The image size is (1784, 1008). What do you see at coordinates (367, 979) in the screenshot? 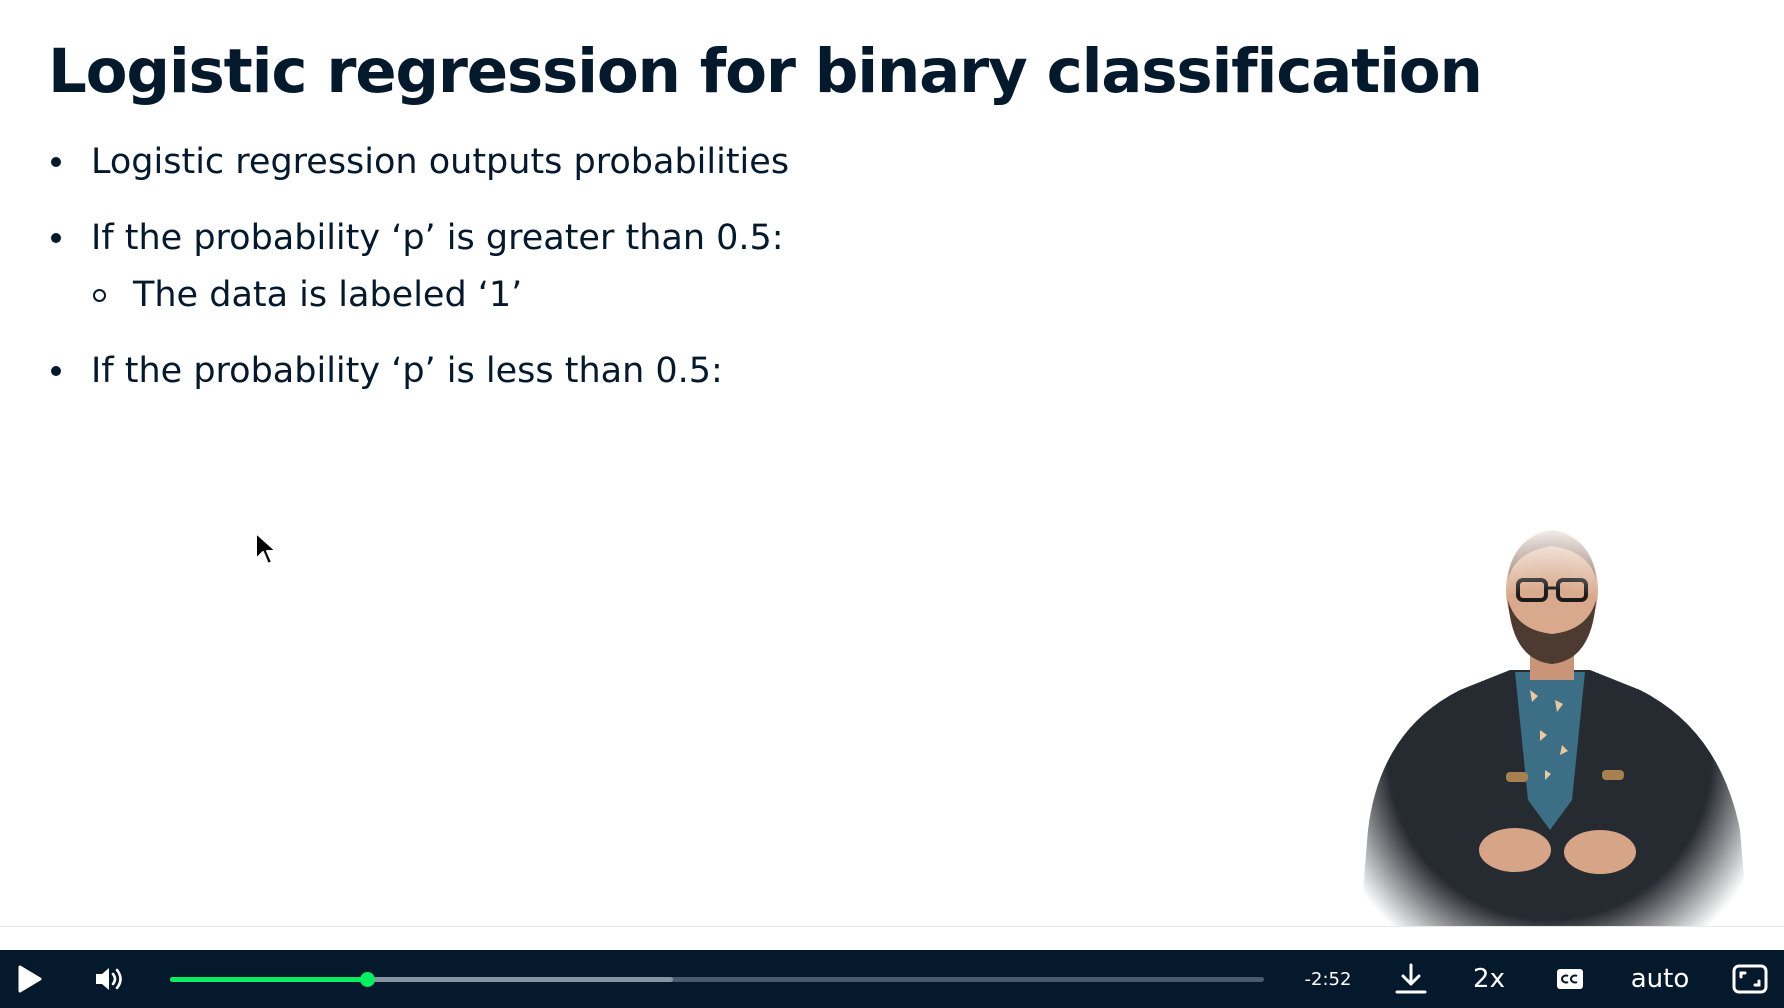
I see `progress-scrubber-handle` at bounding box center [367, 979].